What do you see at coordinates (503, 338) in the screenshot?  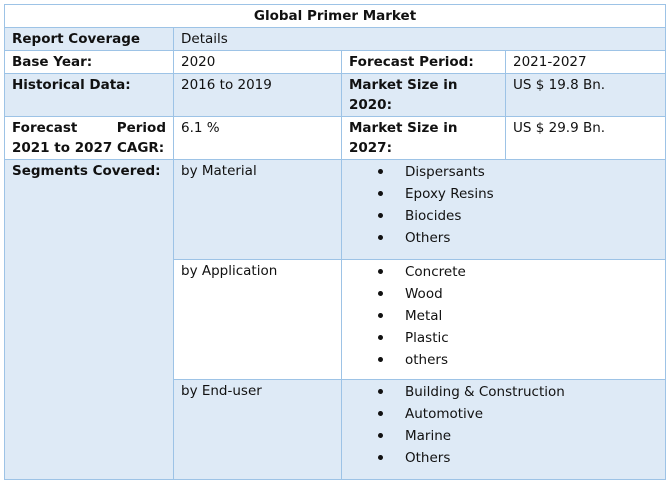 I see `bullet-list-item: Plastic` at bounding box center [503, 338].